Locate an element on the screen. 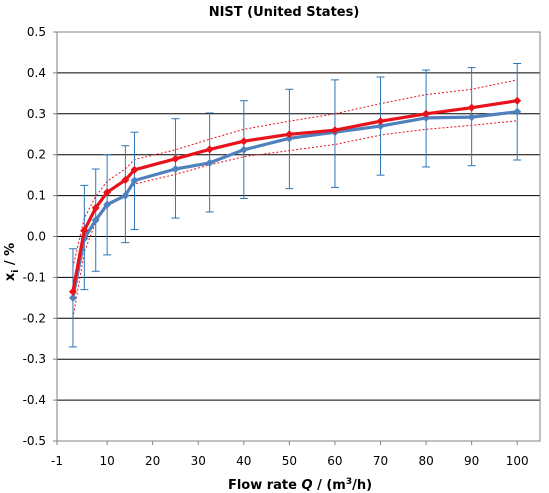 The width and height of the screenshot is (549, 493). y-axis-title: xi / % is located at coordinates (12, 262).